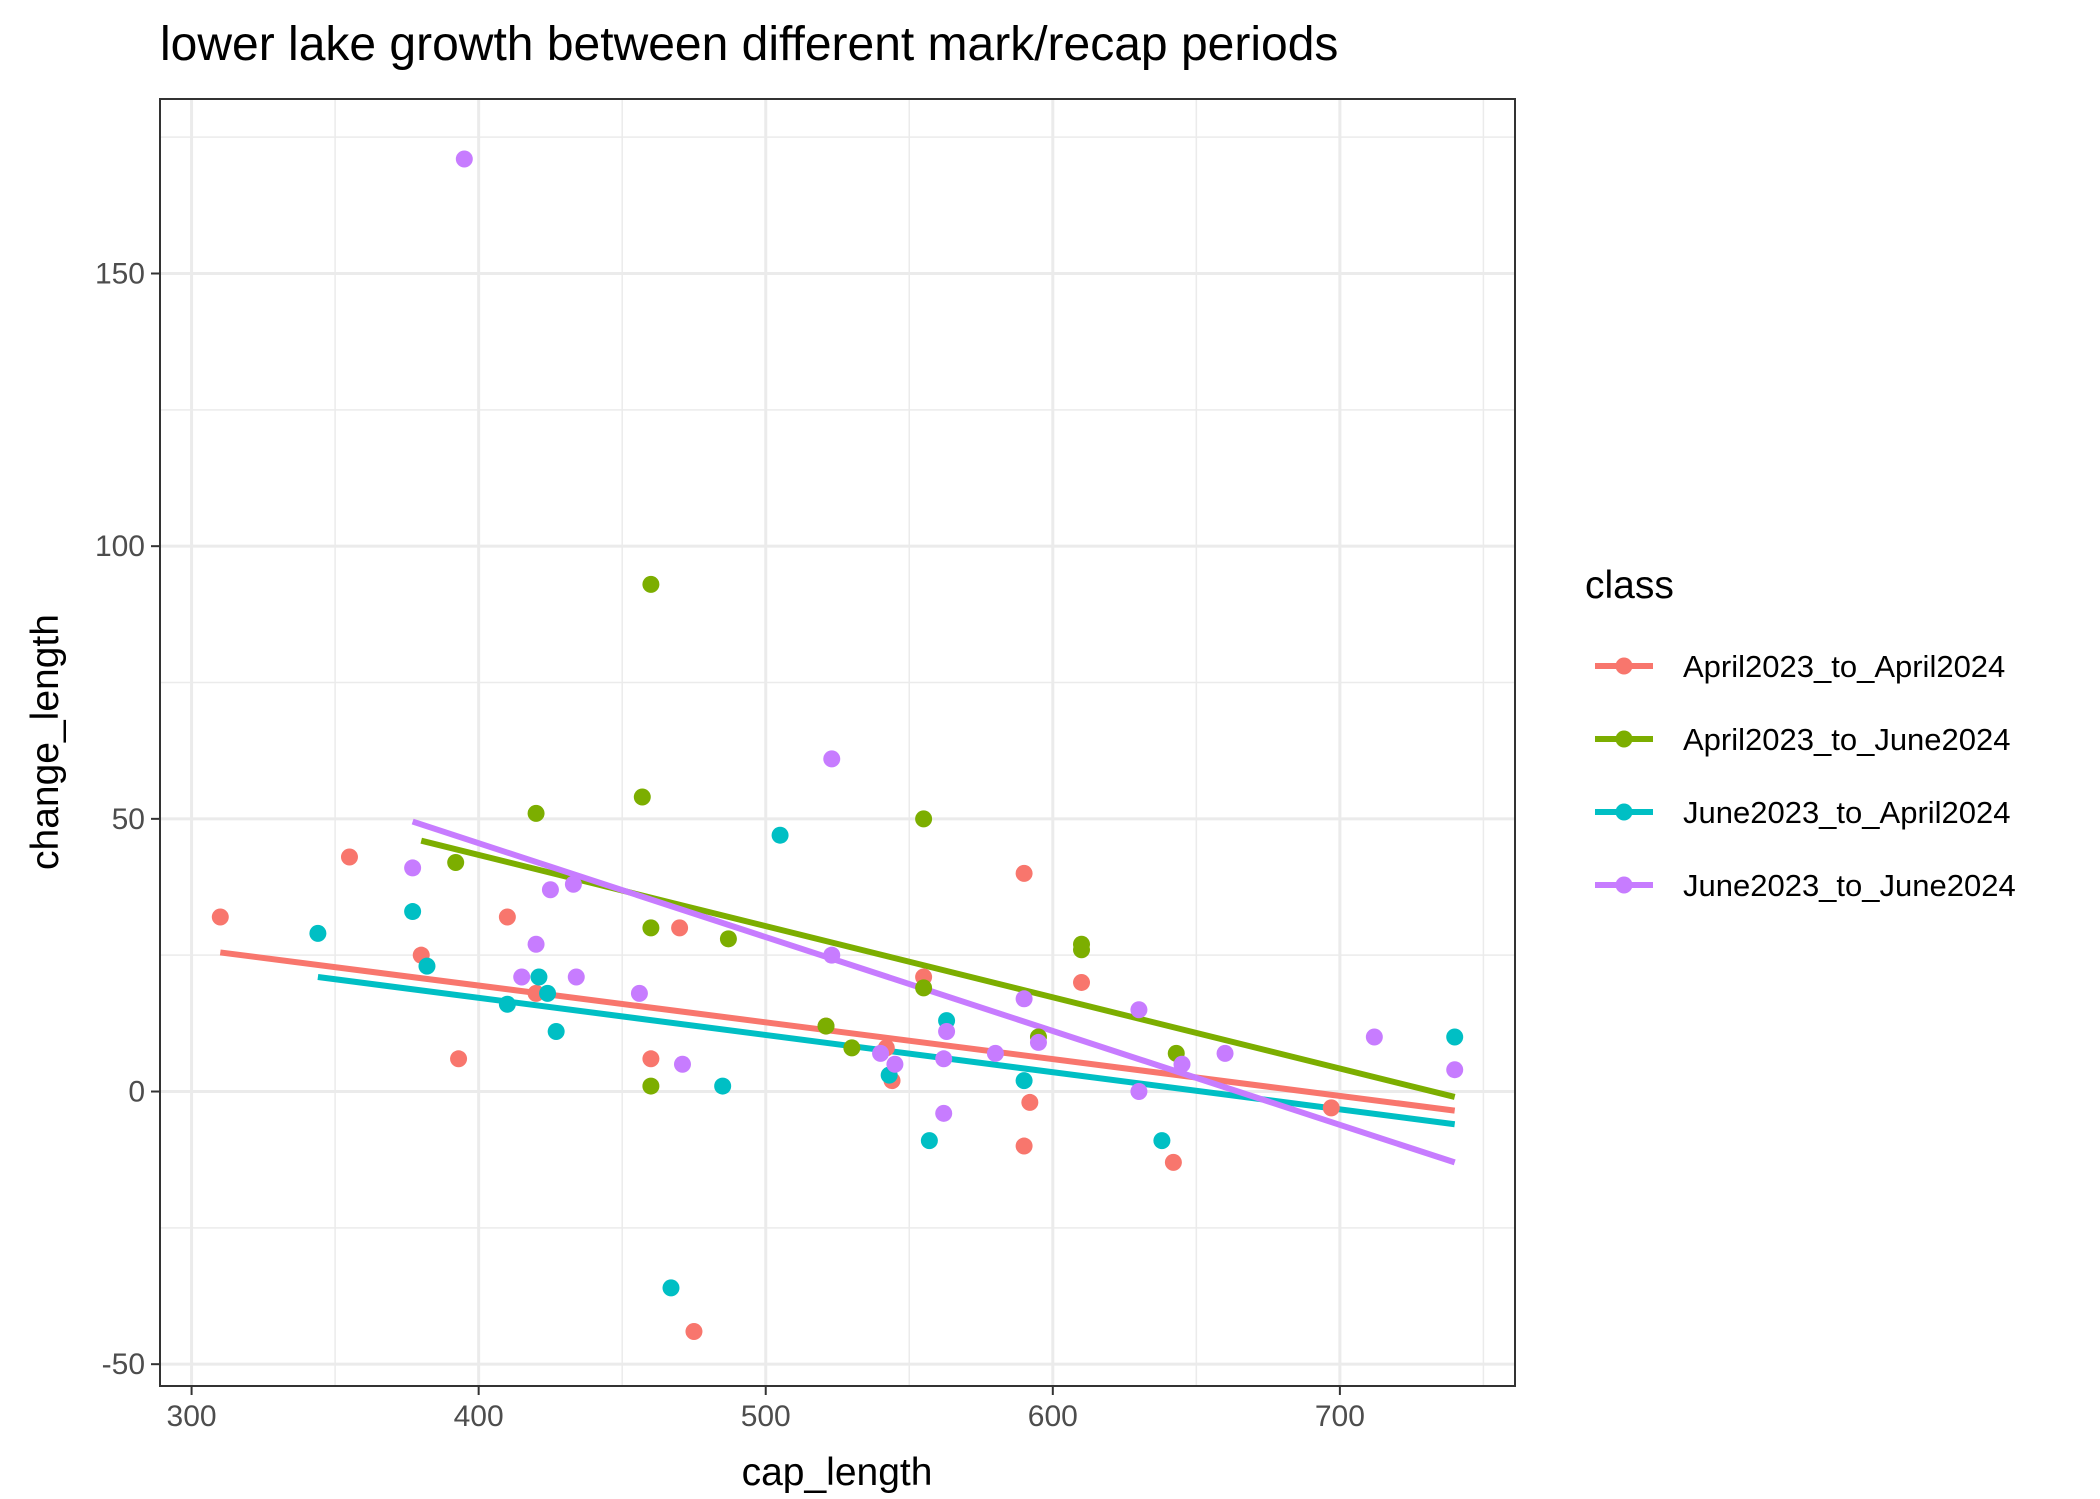 The width and height of the screenshot is (2100, 1499). What do you see at coordinates (1629, 585) in the screenshot?
I see `legend-title: class` at bounding box center [1629, 585].